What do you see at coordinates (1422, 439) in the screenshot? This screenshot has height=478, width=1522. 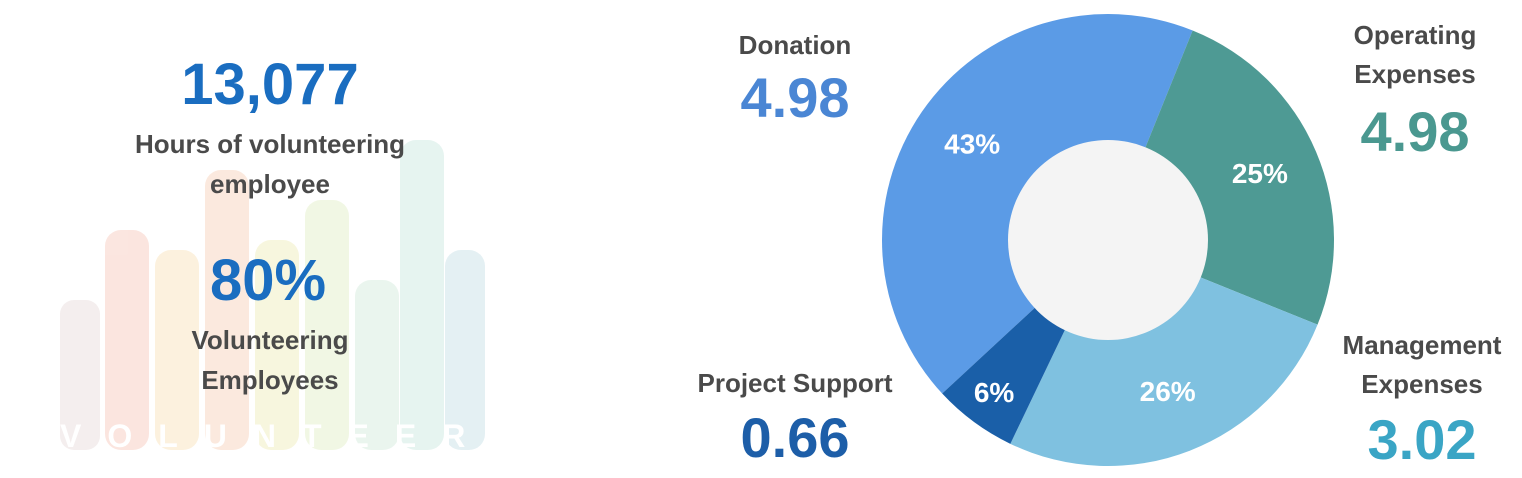 I see `amount: 3.02` at bounding box center [1422, 439].